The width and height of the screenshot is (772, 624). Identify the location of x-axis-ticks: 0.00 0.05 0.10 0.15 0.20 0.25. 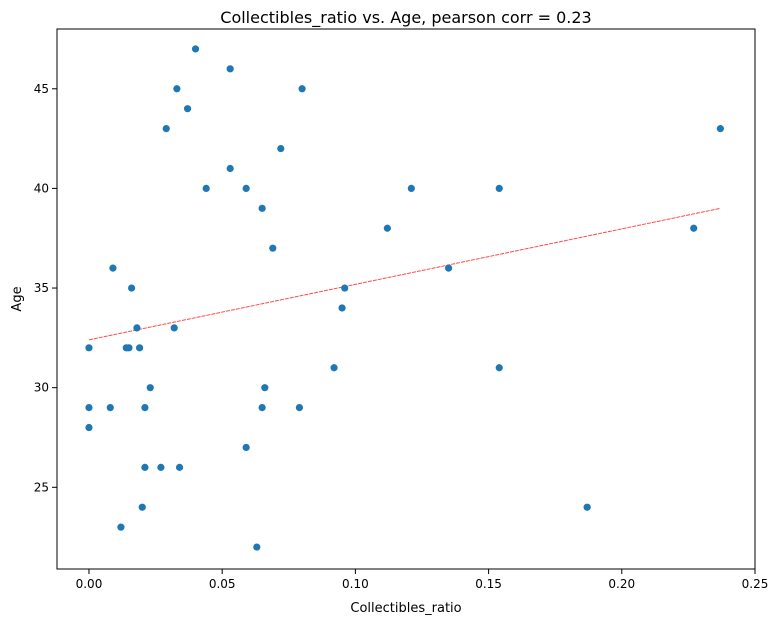
(422, 580).